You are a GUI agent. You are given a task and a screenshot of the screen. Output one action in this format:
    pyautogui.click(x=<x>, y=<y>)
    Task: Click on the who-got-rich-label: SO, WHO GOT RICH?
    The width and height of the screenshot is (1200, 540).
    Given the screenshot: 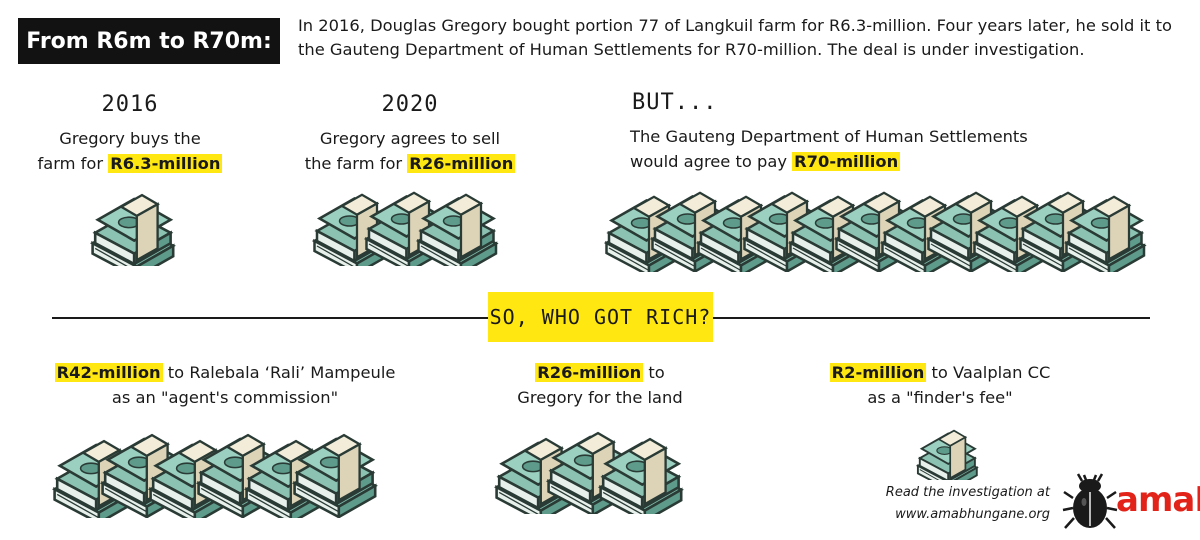 What is the action you would take?
    pyautogui.click(x=600, y=317)
    